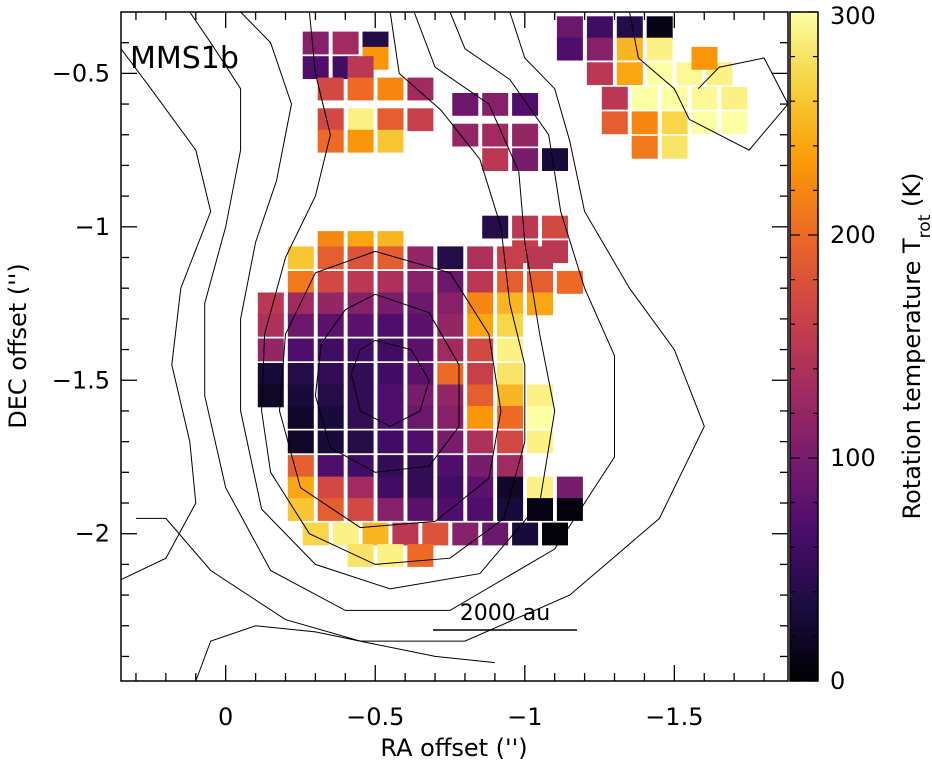 This screenshot has height=764, width=932. What do you see at coordinates (225, 717) in the screenshot?
I see `x-tick-label: 0` at bounding box center [225, 717].